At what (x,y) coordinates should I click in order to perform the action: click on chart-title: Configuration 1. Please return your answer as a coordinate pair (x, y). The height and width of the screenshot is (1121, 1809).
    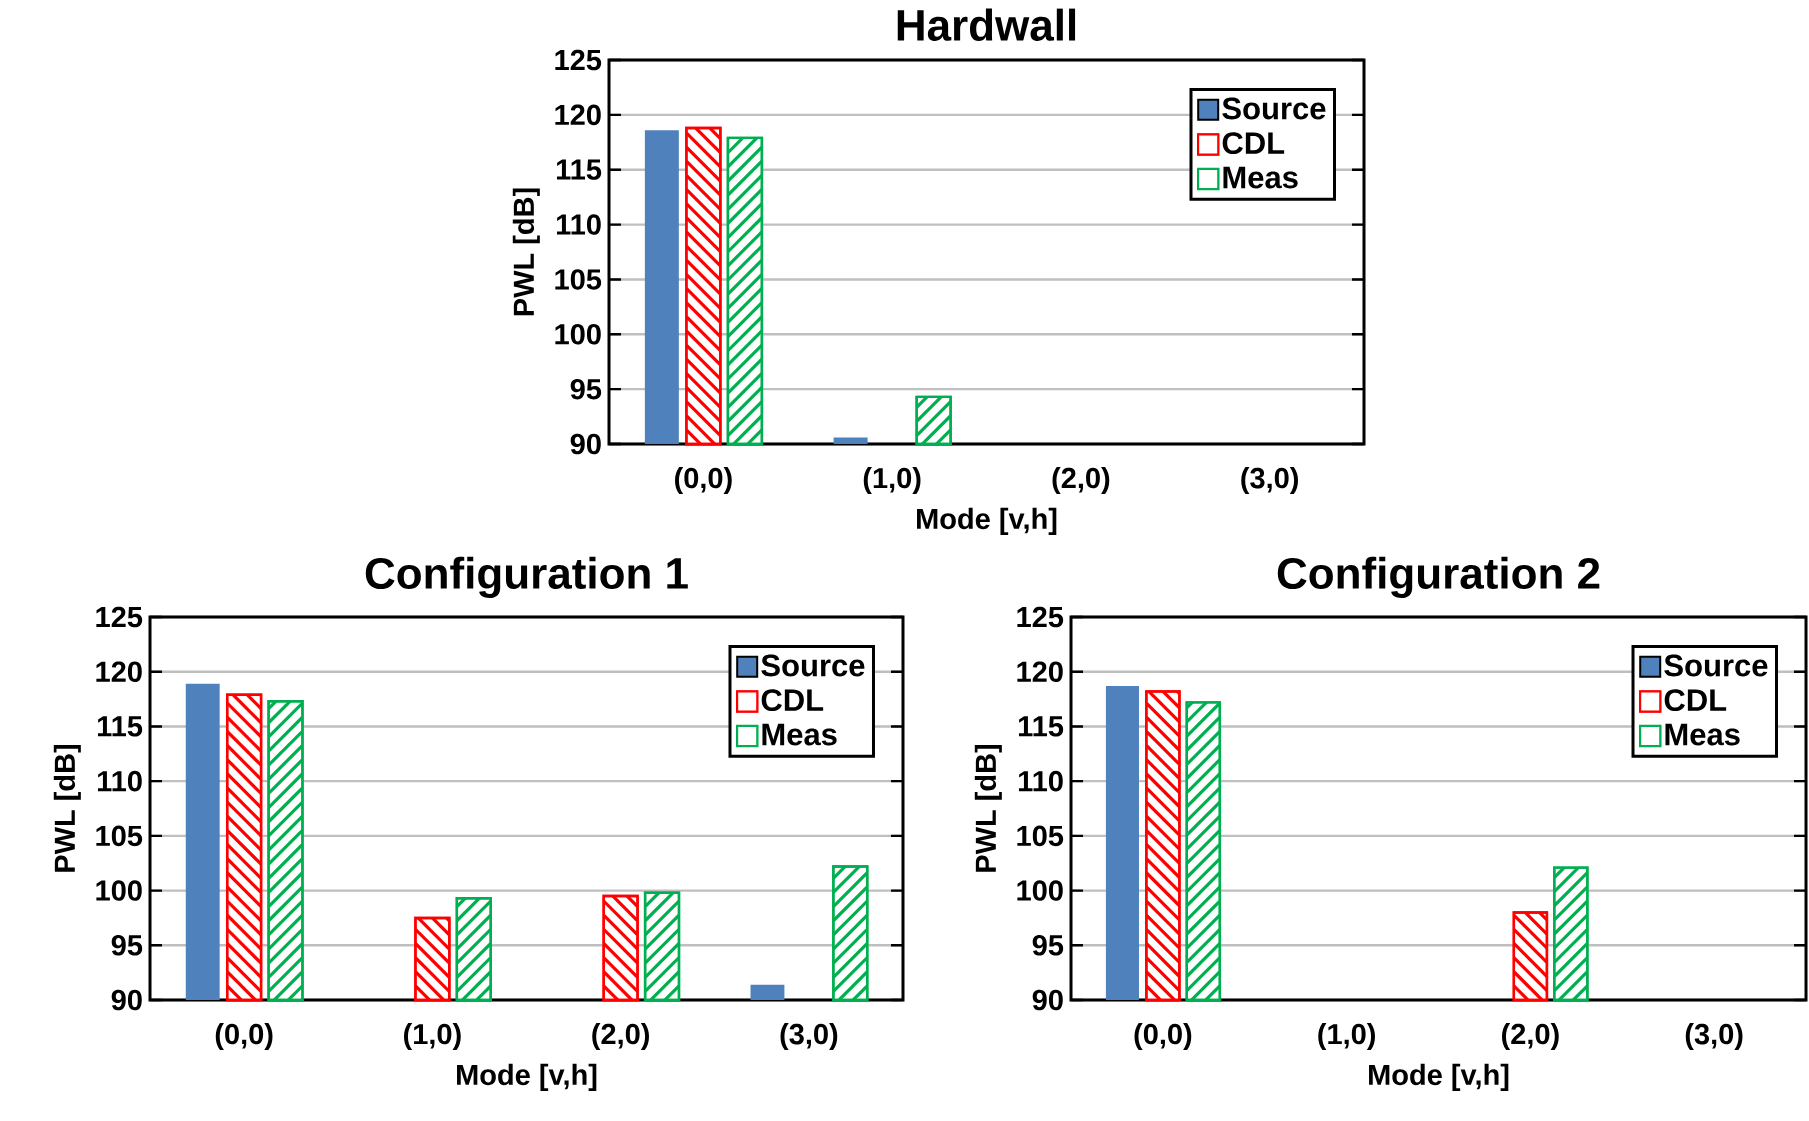
    Looking at the image, I should click on (526, 577).